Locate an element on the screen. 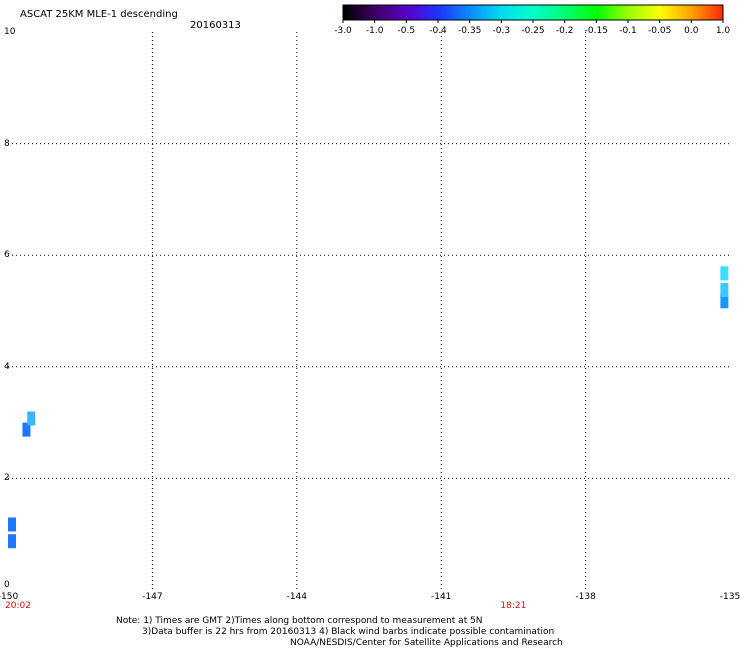  x-tick-label: -138 is located at coordinates (585, 597).